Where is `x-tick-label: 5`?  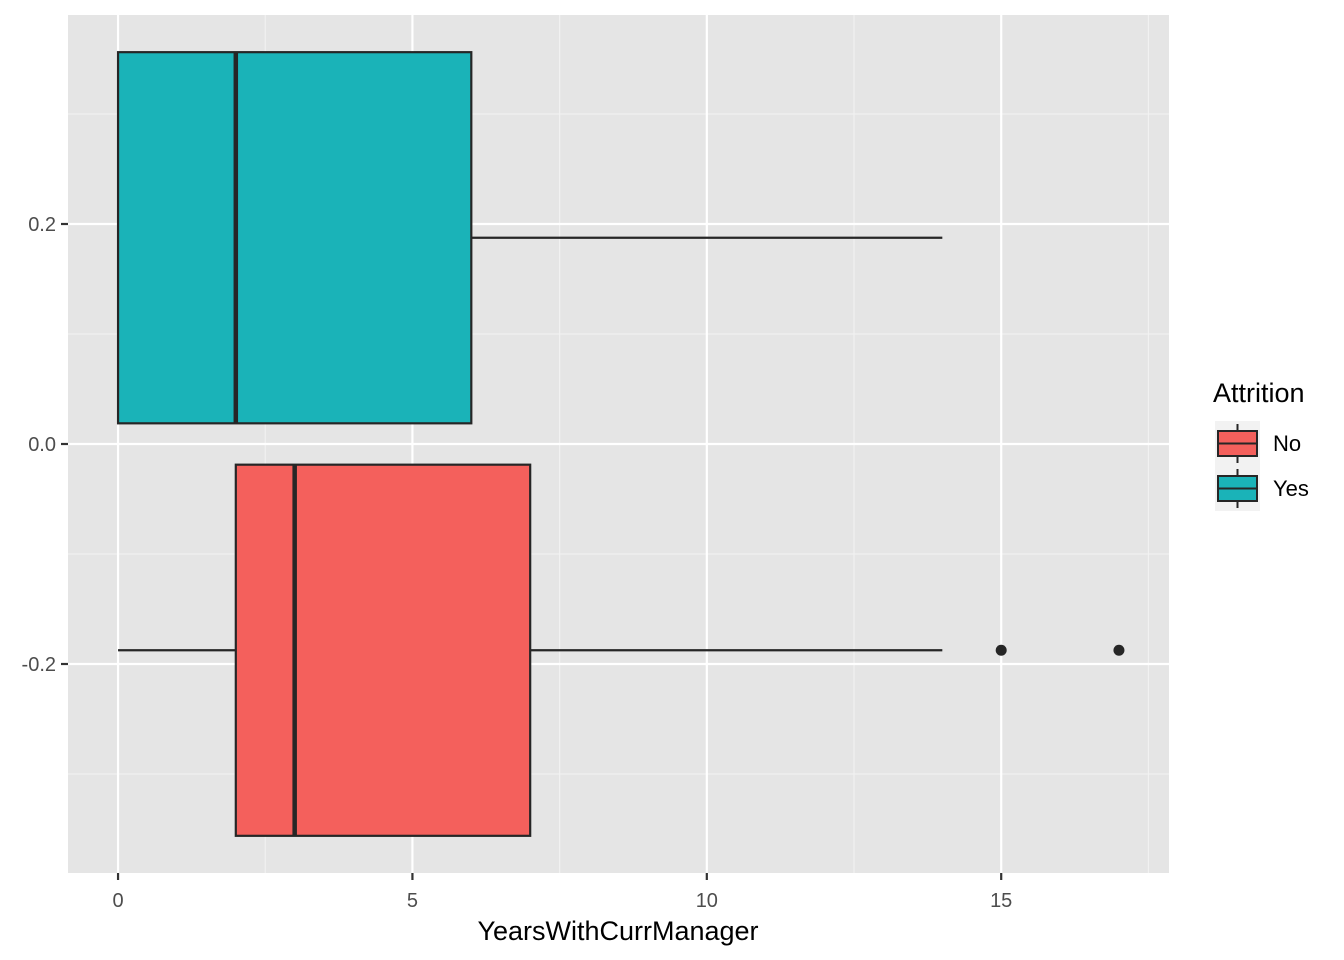 x-tick-label: 5 is located at coordinates (412, 901).